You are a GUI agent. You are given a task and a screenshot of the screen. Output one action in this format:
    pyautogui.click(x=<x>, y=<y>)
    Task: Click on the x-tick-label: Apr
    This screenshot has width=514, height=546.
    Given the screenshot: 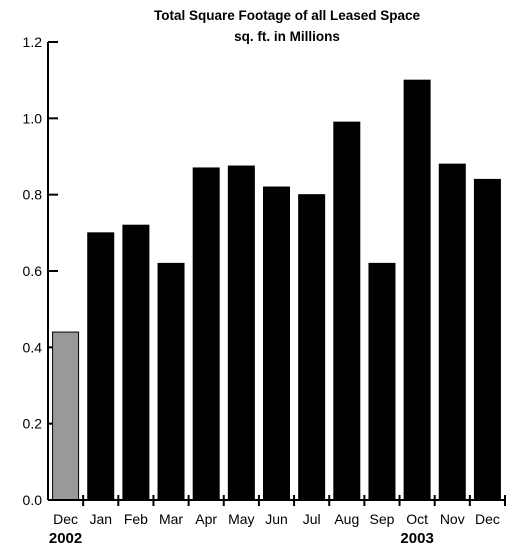 What is the action you would take?
    pyautogui.click(x=206, y=519)
    